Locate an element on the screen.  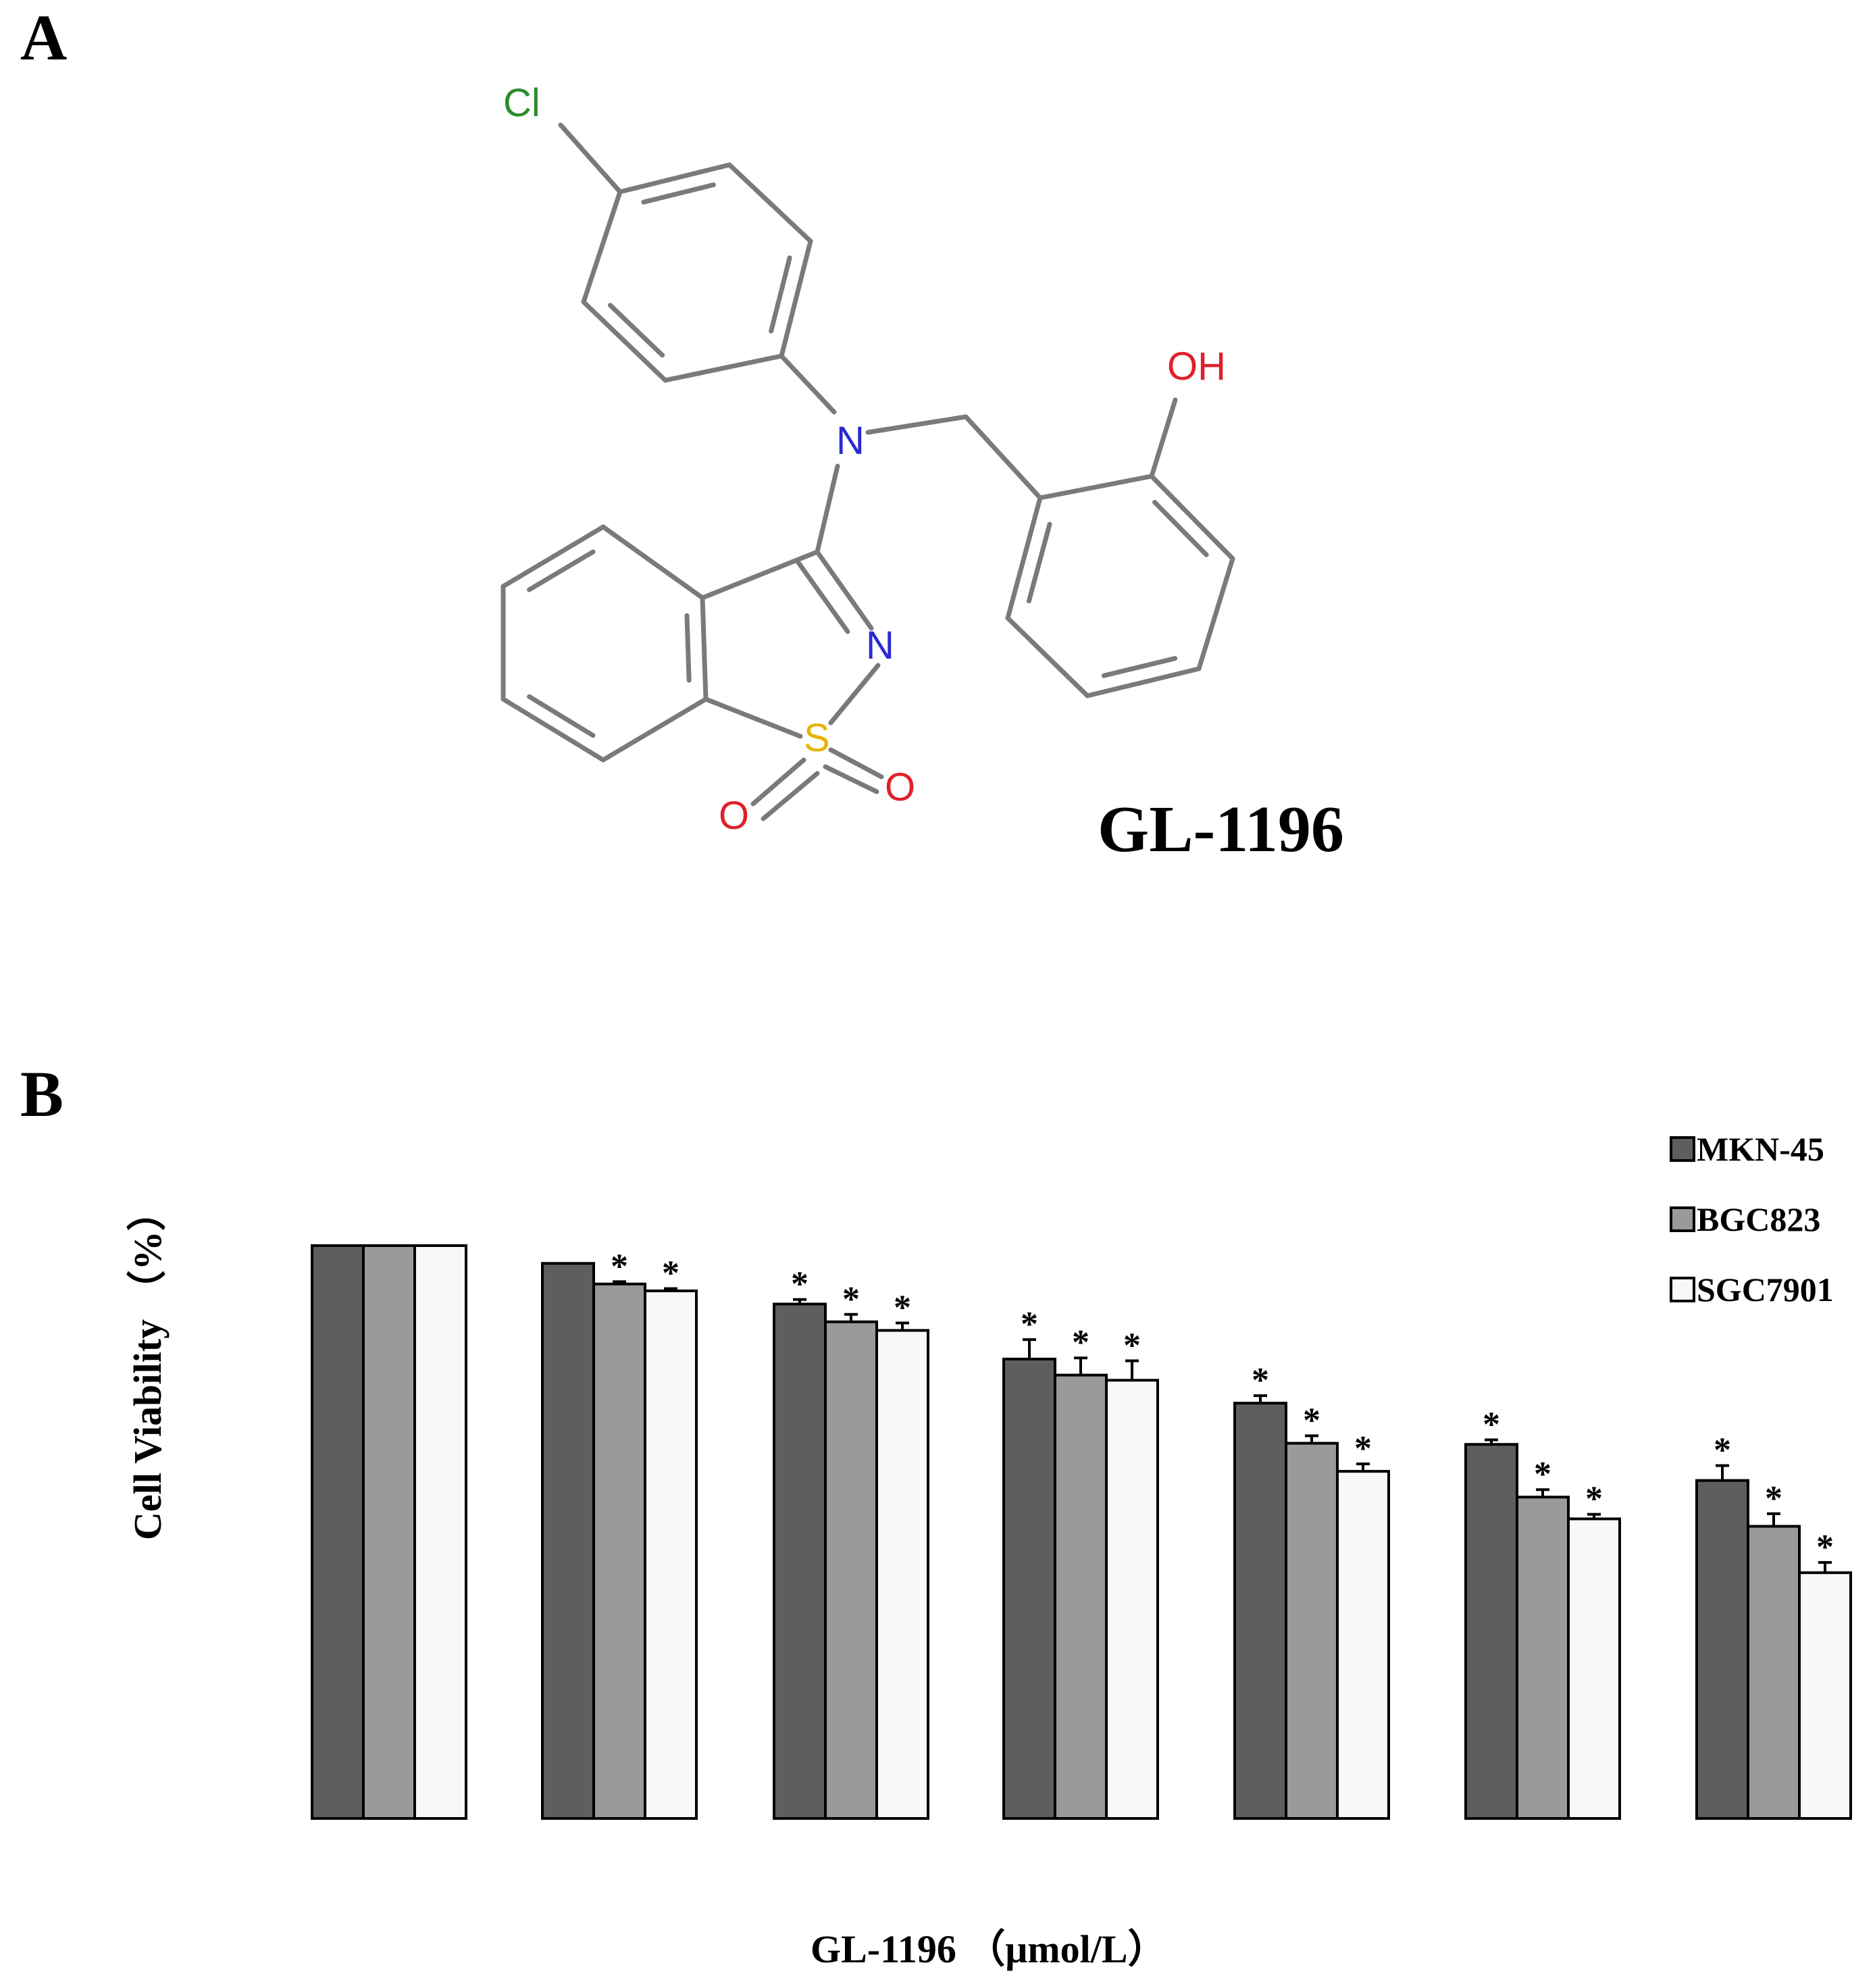
panel-label-a: A is located at coordinates (44, 37).